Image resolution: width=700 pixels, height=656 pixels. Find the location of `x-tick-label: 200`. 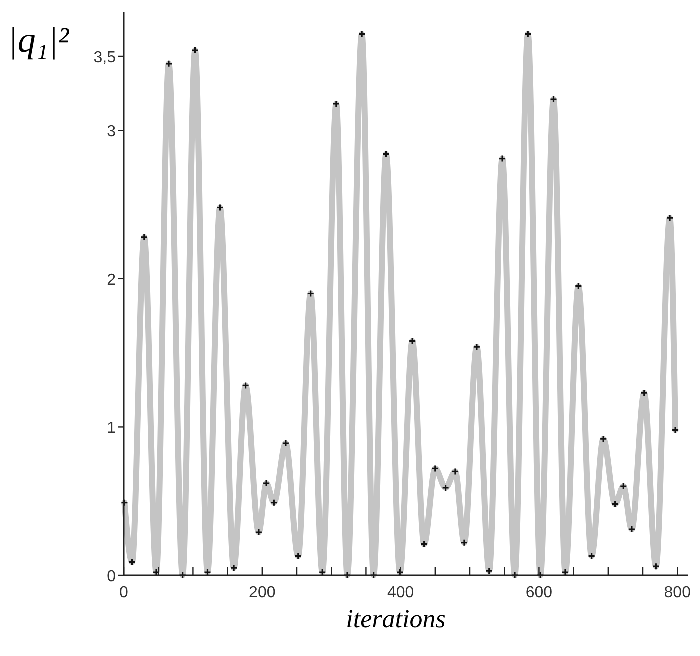

x-tick-label: 200 is located at coordinates (262, 593).